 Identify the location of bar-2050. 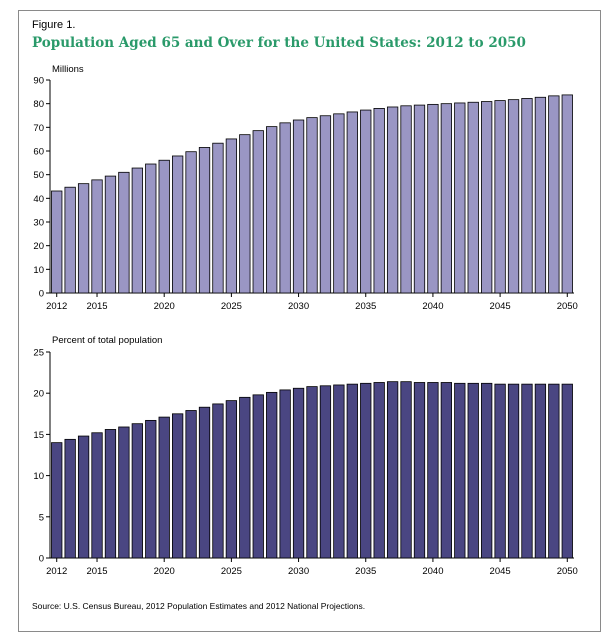
(567, 471).